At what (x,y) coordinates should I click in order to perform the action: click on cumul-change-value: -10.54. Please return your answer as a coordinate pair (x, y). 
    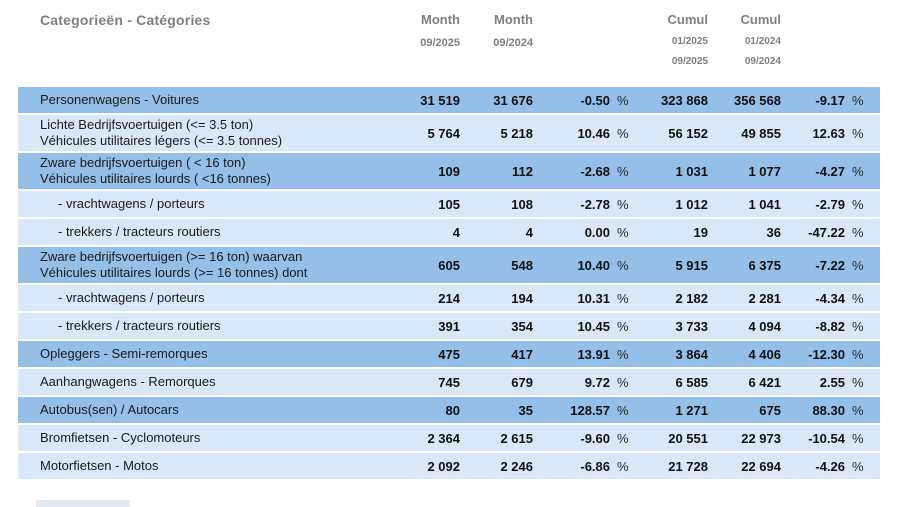
    Looking at the image, I should click on (826, 438).